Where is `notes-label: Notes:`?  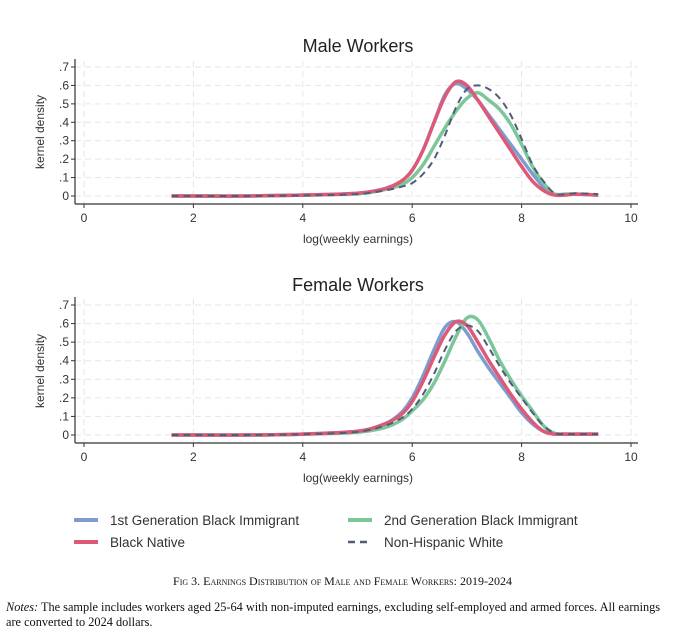
notes-label: Notes: is located at coordinates (22, 607).